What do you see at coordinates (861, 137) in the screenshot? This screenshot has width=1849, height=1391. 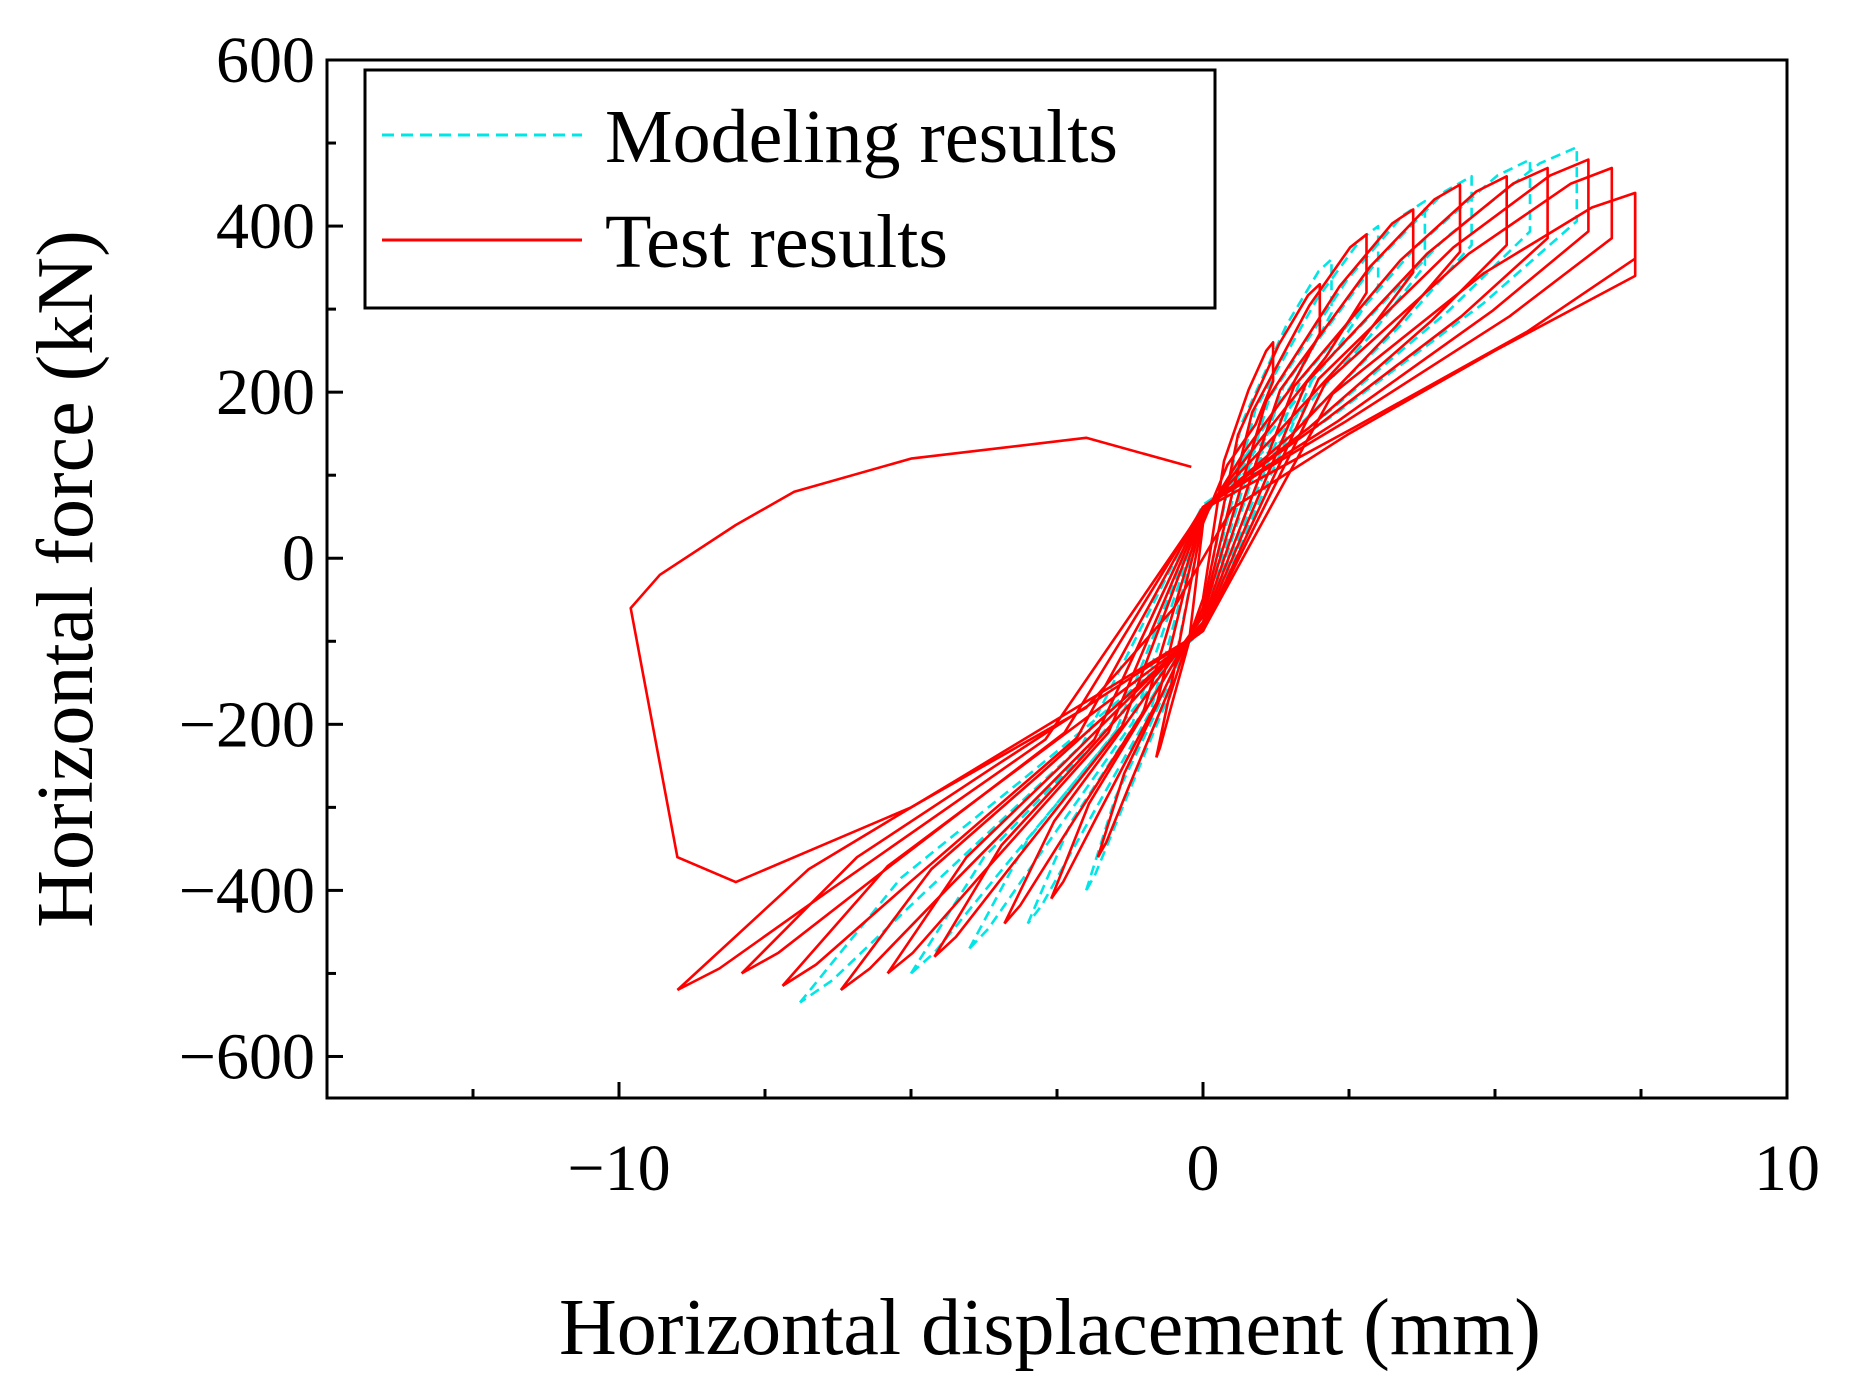 I see `legend-label-modeling: Modeling results` at bounding box center [861, 137].